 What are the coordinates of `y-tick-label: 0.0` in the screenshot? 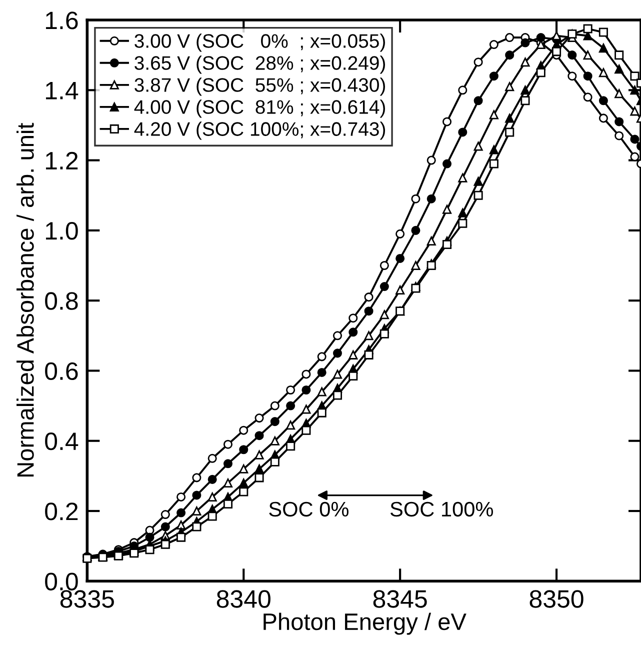 It's located at (61, 581).